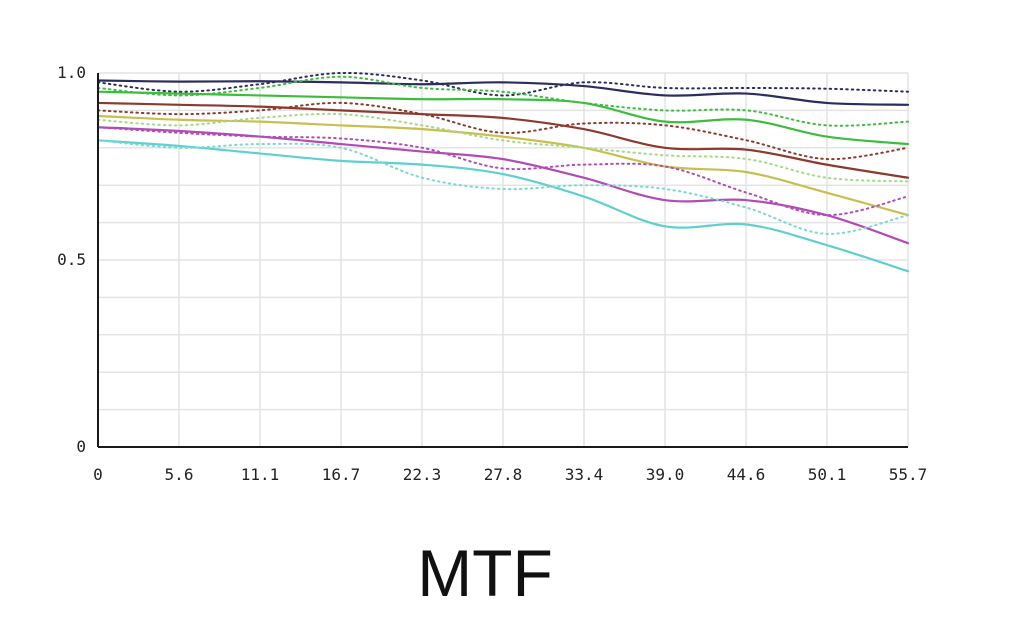 Image resolution: width=1024 pixels, height=637 pixels. I want to click on x-tick-label: 55.7, so click(908, 474).